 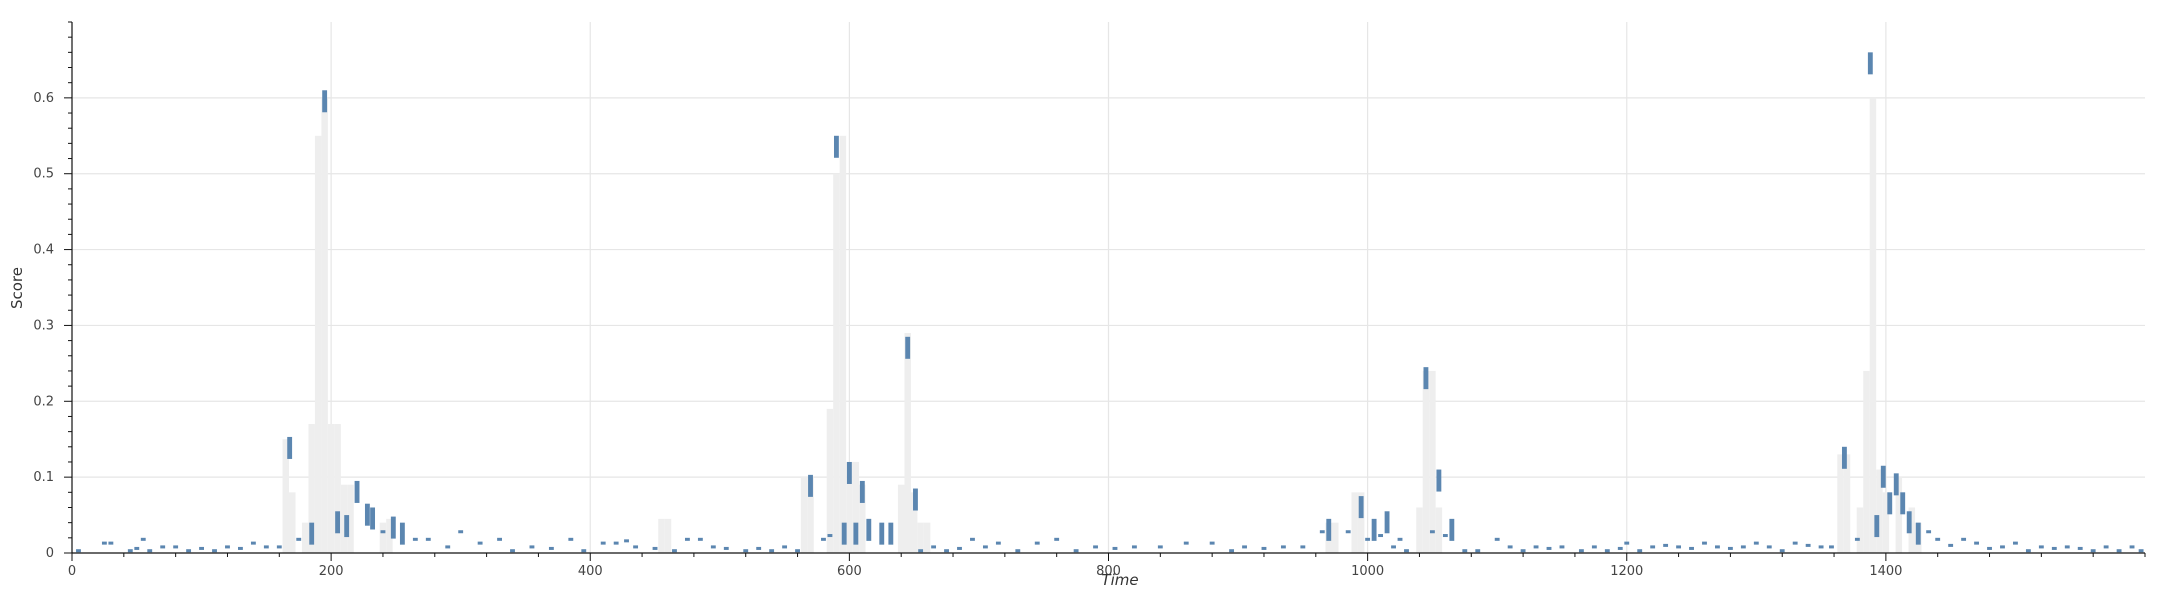 I want to click on x-tick-label: 200, so click(x=331, y=571).